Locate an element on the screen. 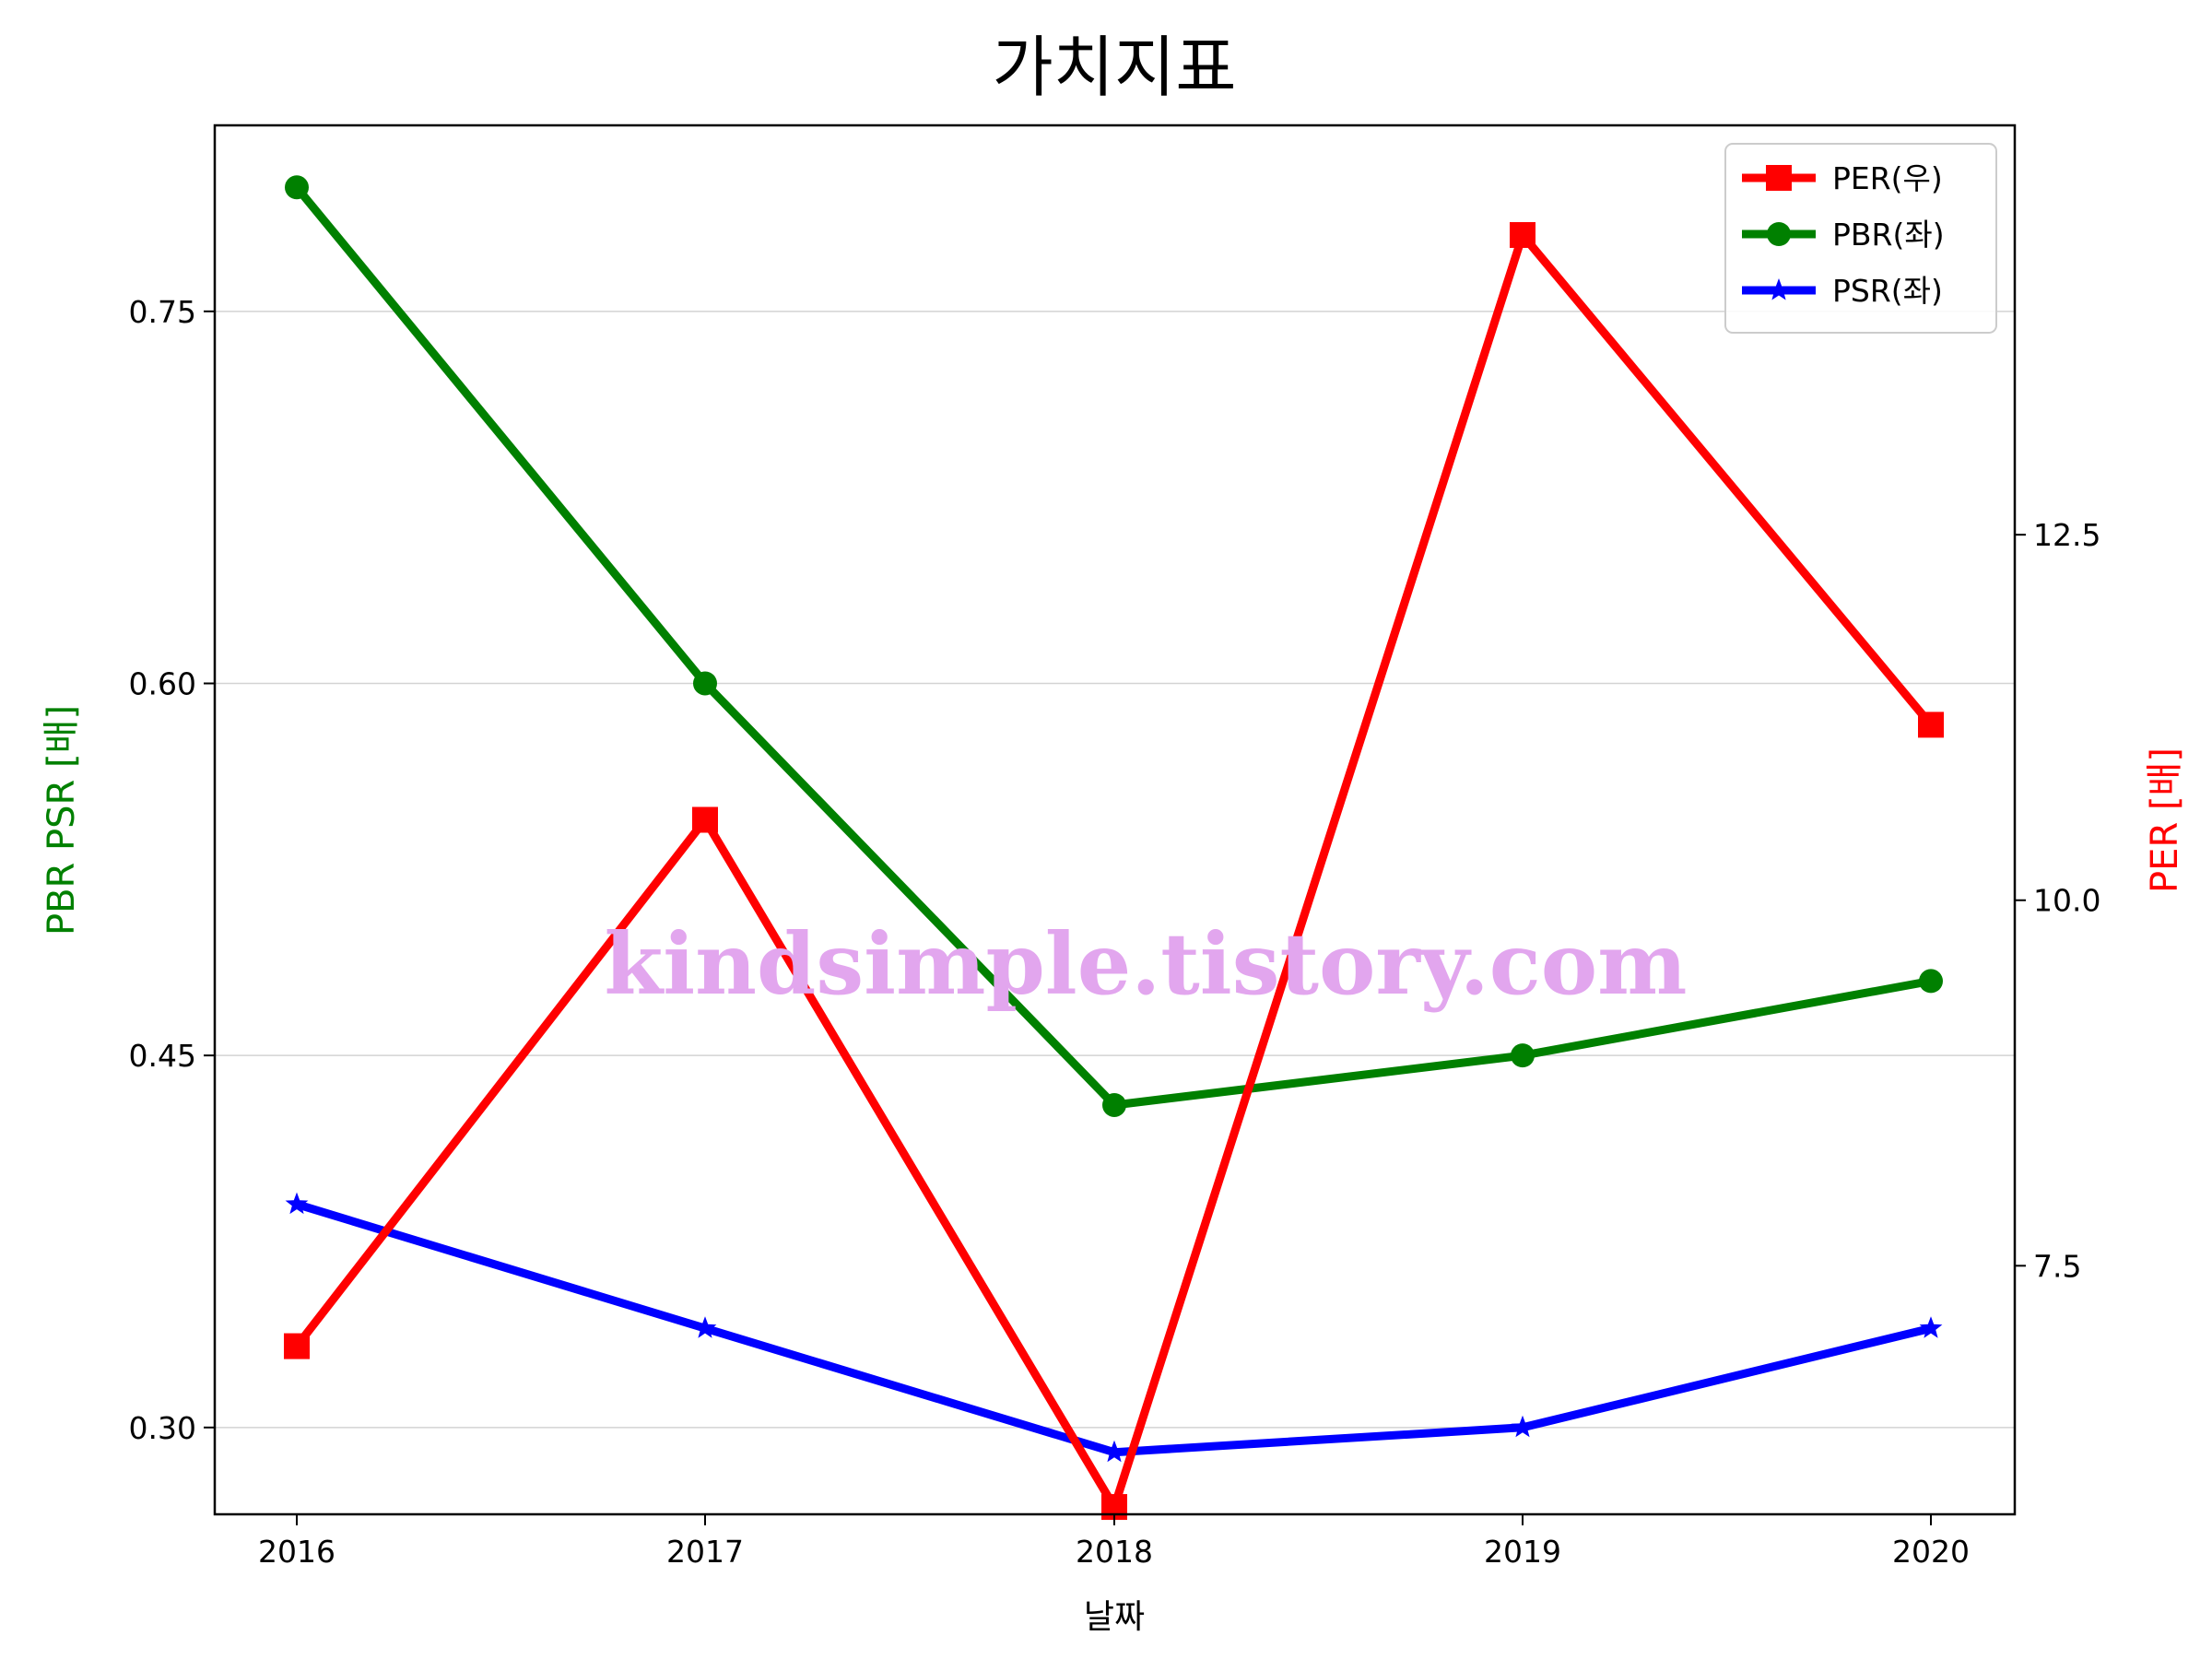 The width and height of the screenshot is (2212, 1659). watermark-text: kindsimple.tistory.com is located at coordinates (1145, 964).